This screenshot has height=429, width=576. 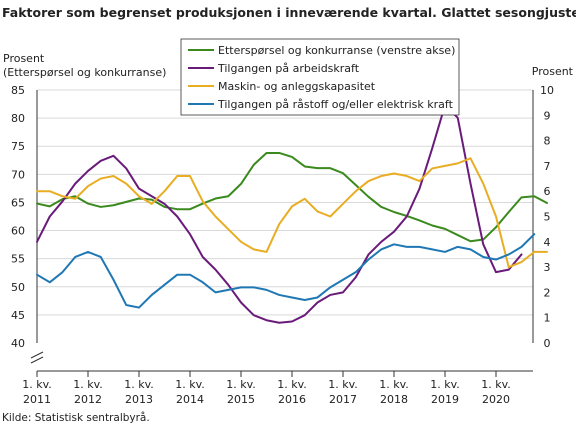 What do you see at coordinates (18, 202) in the screenshot?
I see `left-tick-label-5: 65` at bounding box center [18, 202].